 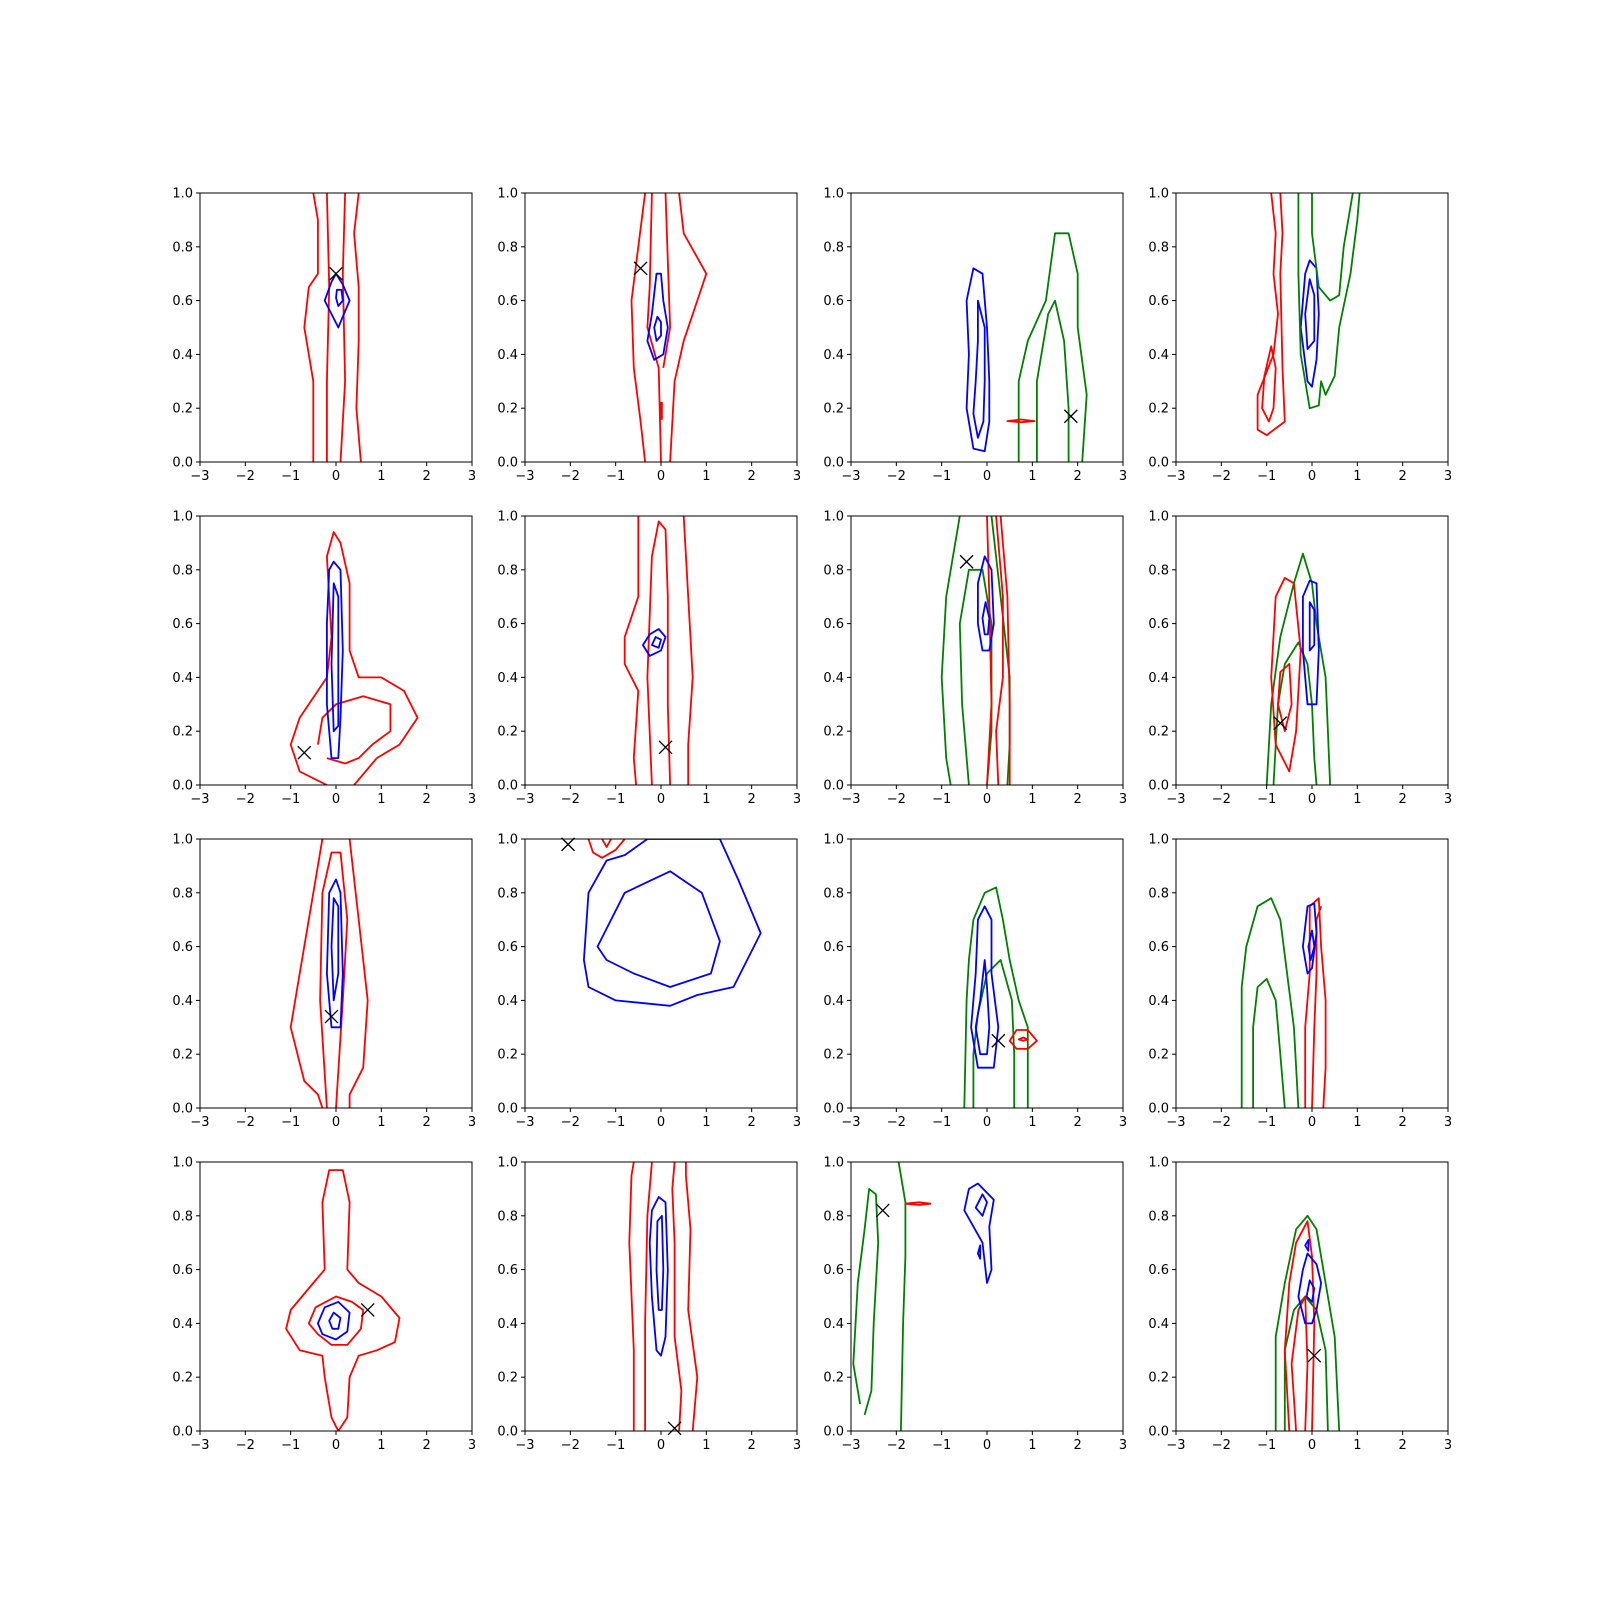 I want to click on panel-9: −3 −2 −1 0 1 2 3 0.0 0.2 0.4 0.6 0.8 1.0, so click(x=324, y=982).